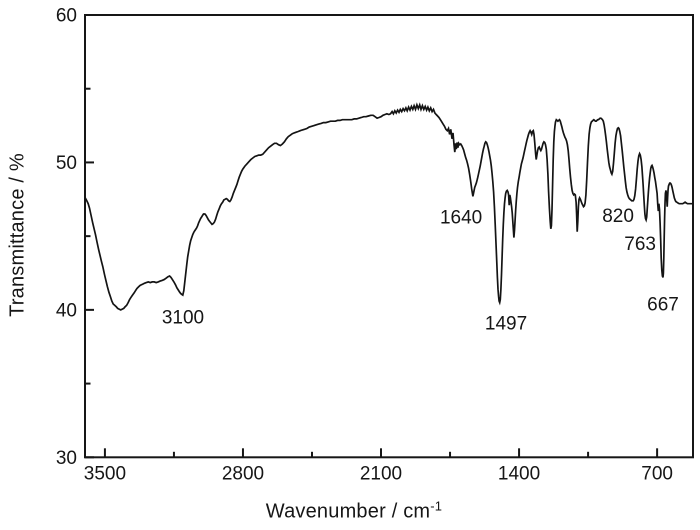 Image resolution: width=700 pixels, height=530 pixels. What do you see at coordinates (640, 244) in the screenshot?
I see `peak-annotation: 763` at bounding box center [640, 244].